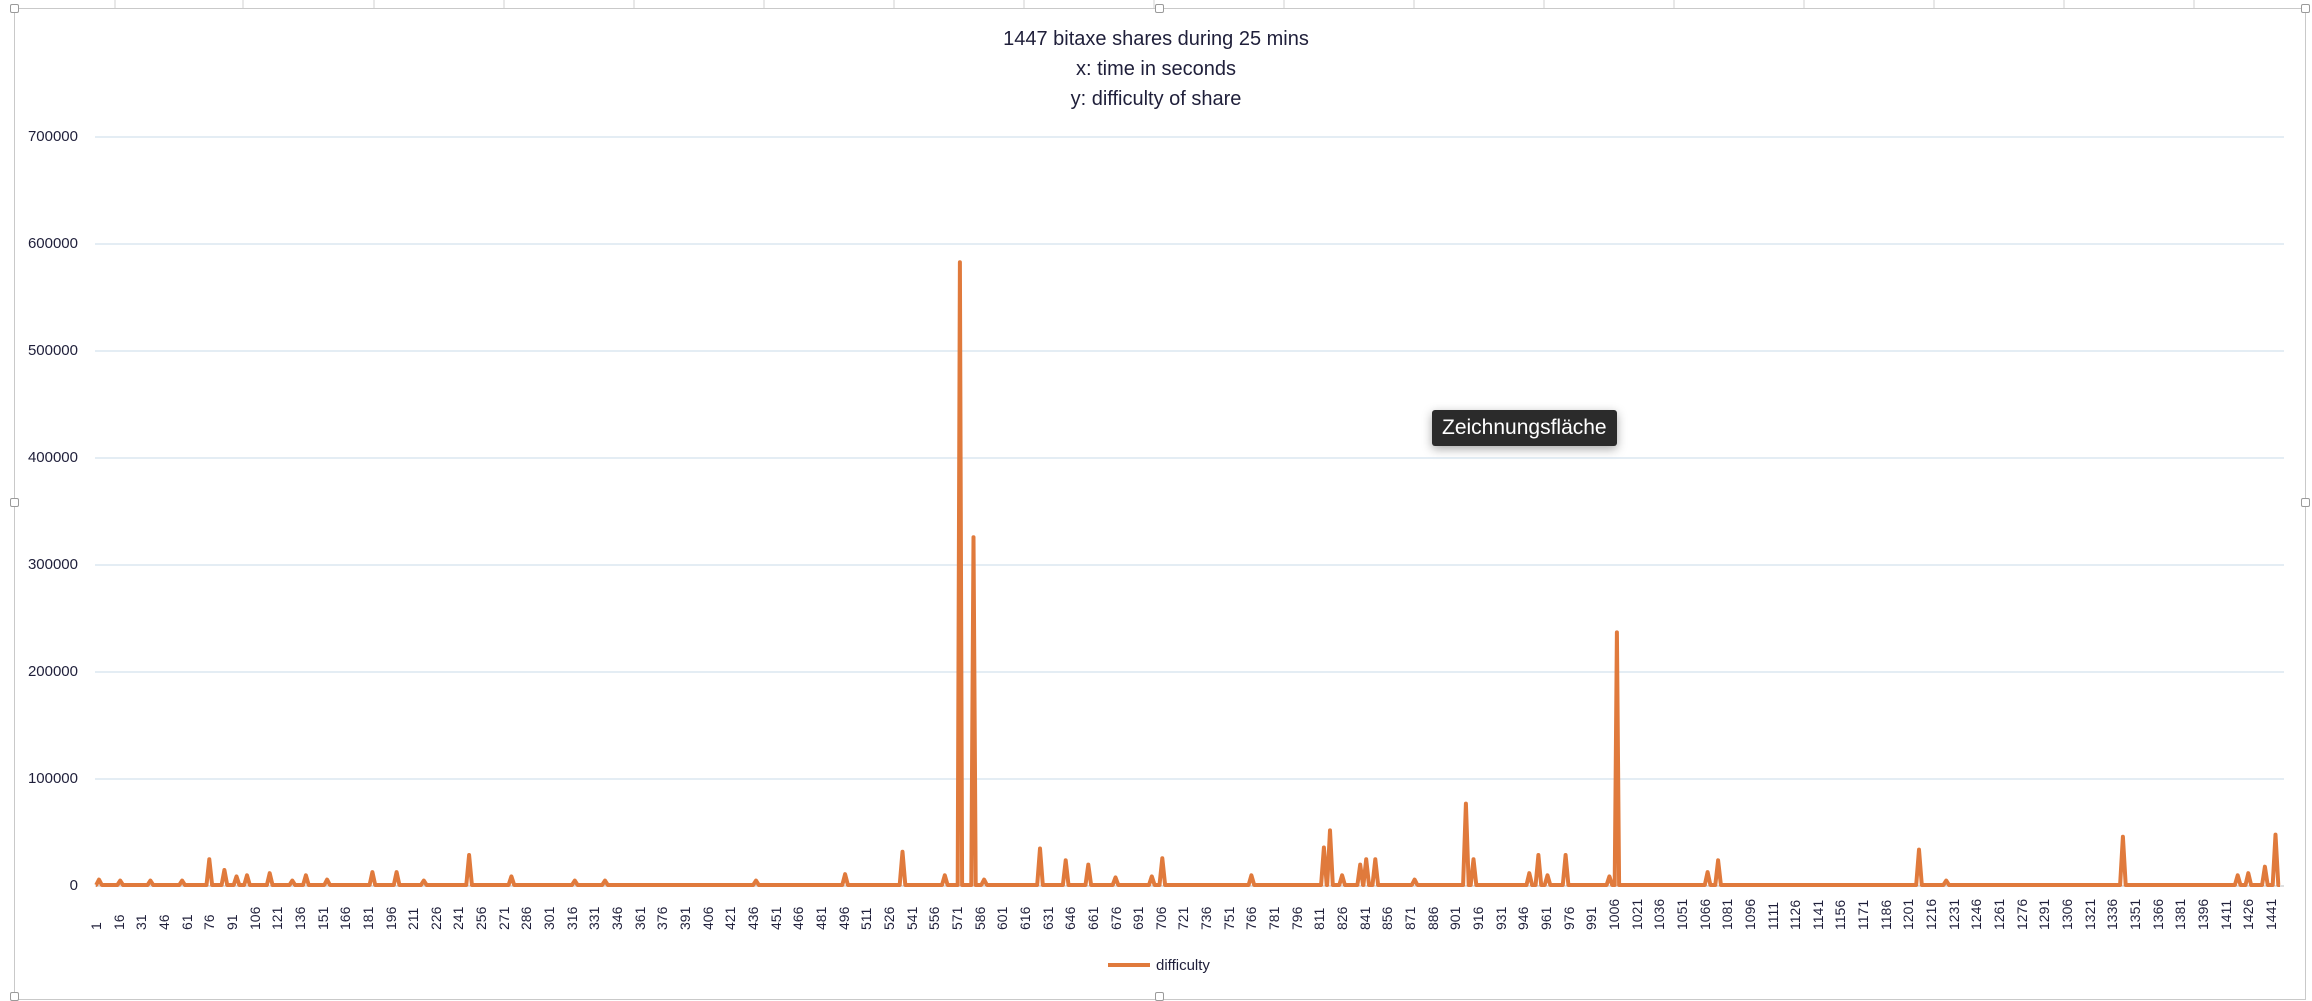  I want to click on x-tick-label: 1231, so click(1953, 914).